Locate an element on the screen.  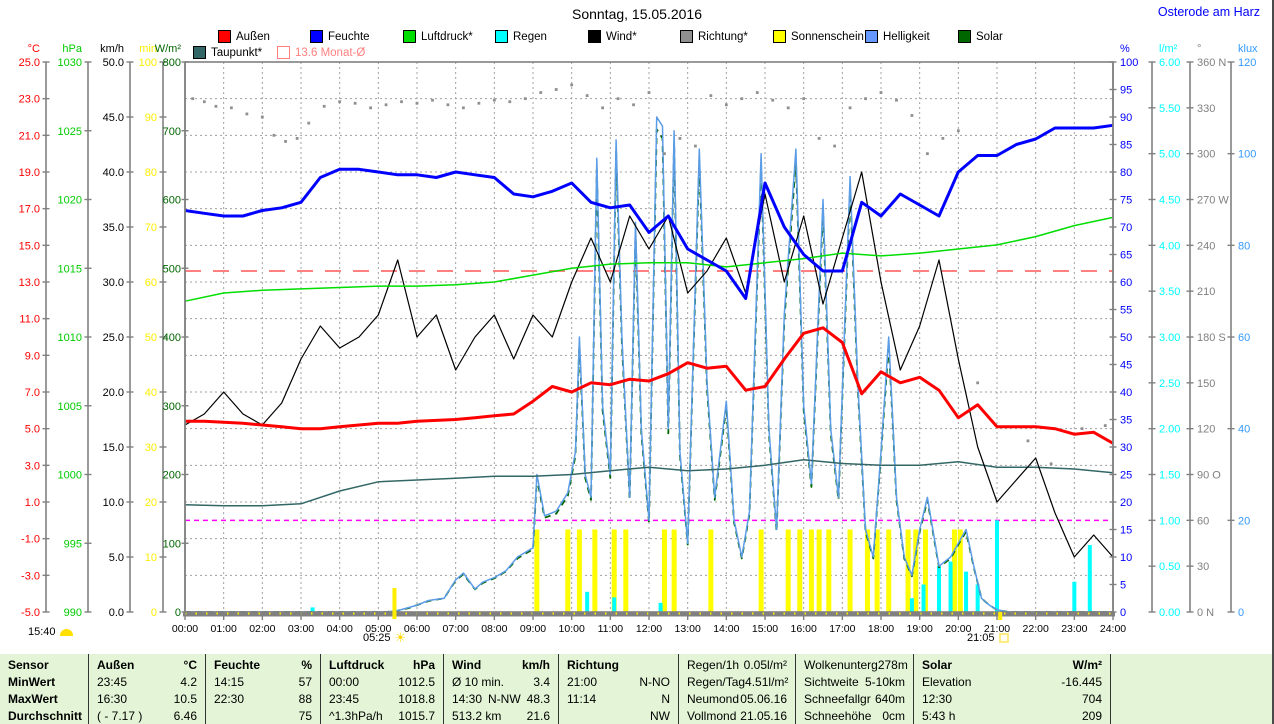
axis-label: 45.0 is located at coordinates (113, 118).